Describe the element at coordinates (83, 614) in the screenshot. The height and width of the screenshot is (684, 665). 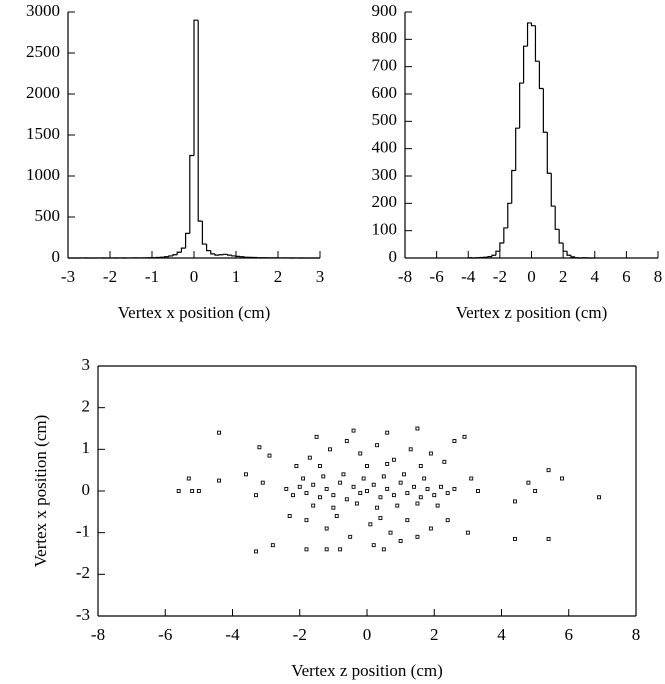
I see `y-tick-label: -3` at that location.